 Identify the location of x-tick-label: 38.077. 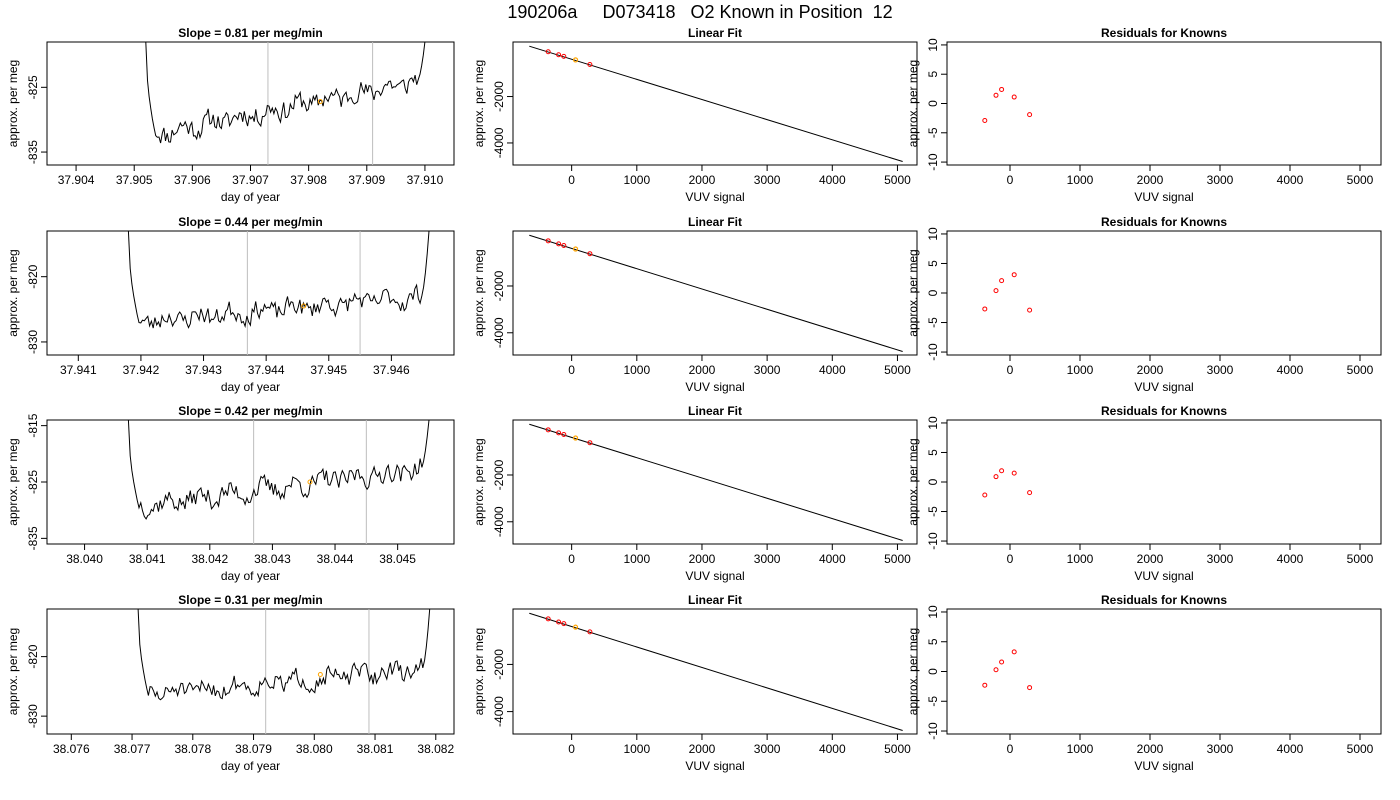
(132, 749).